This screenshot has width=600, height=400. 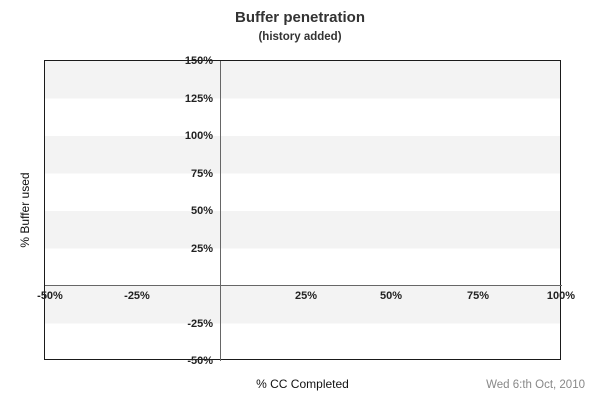 I want to click on x-tick-75: 75%, so click(x=478, y=296).